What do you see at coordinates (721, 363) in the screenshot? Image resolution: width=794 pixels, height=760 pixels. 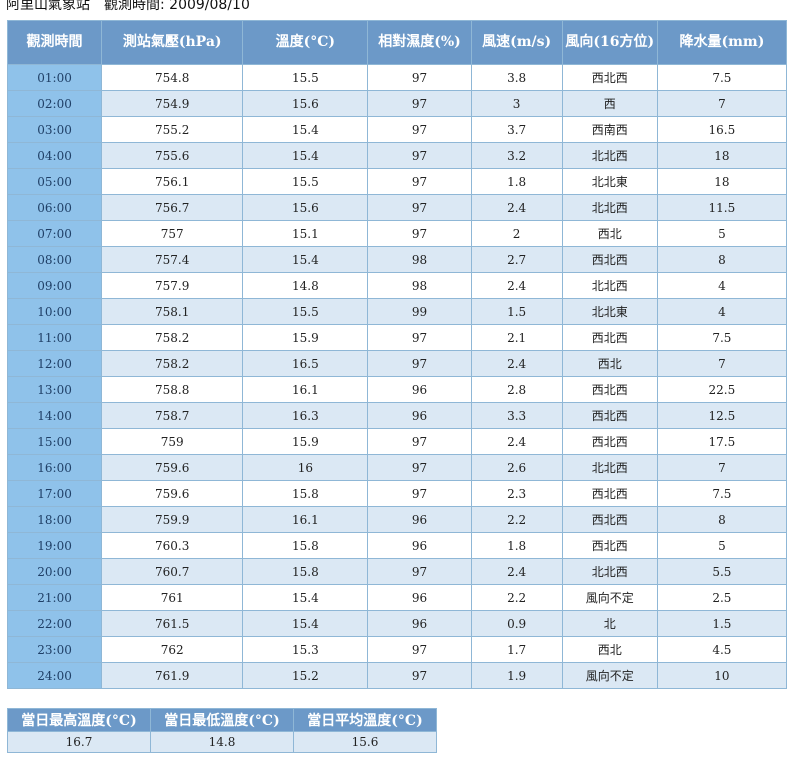 I see `precipitation-cell: 7` at bounding box center [721, 363].